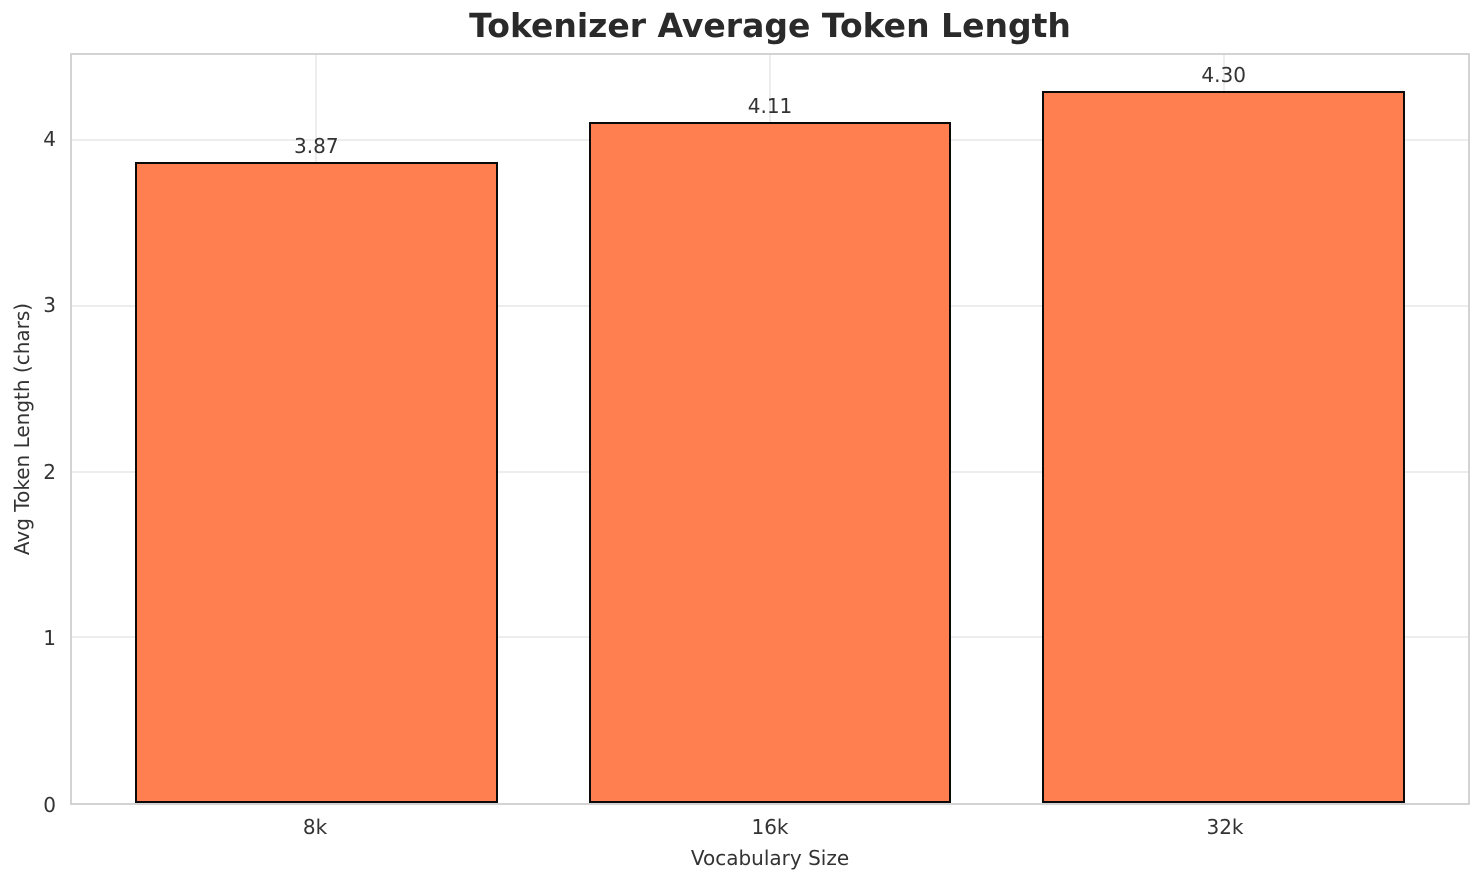  What do you see at coordinates (49, 471) in the screenshot?
I see `y-tick-label: 2` at bounding box center [49, 471].